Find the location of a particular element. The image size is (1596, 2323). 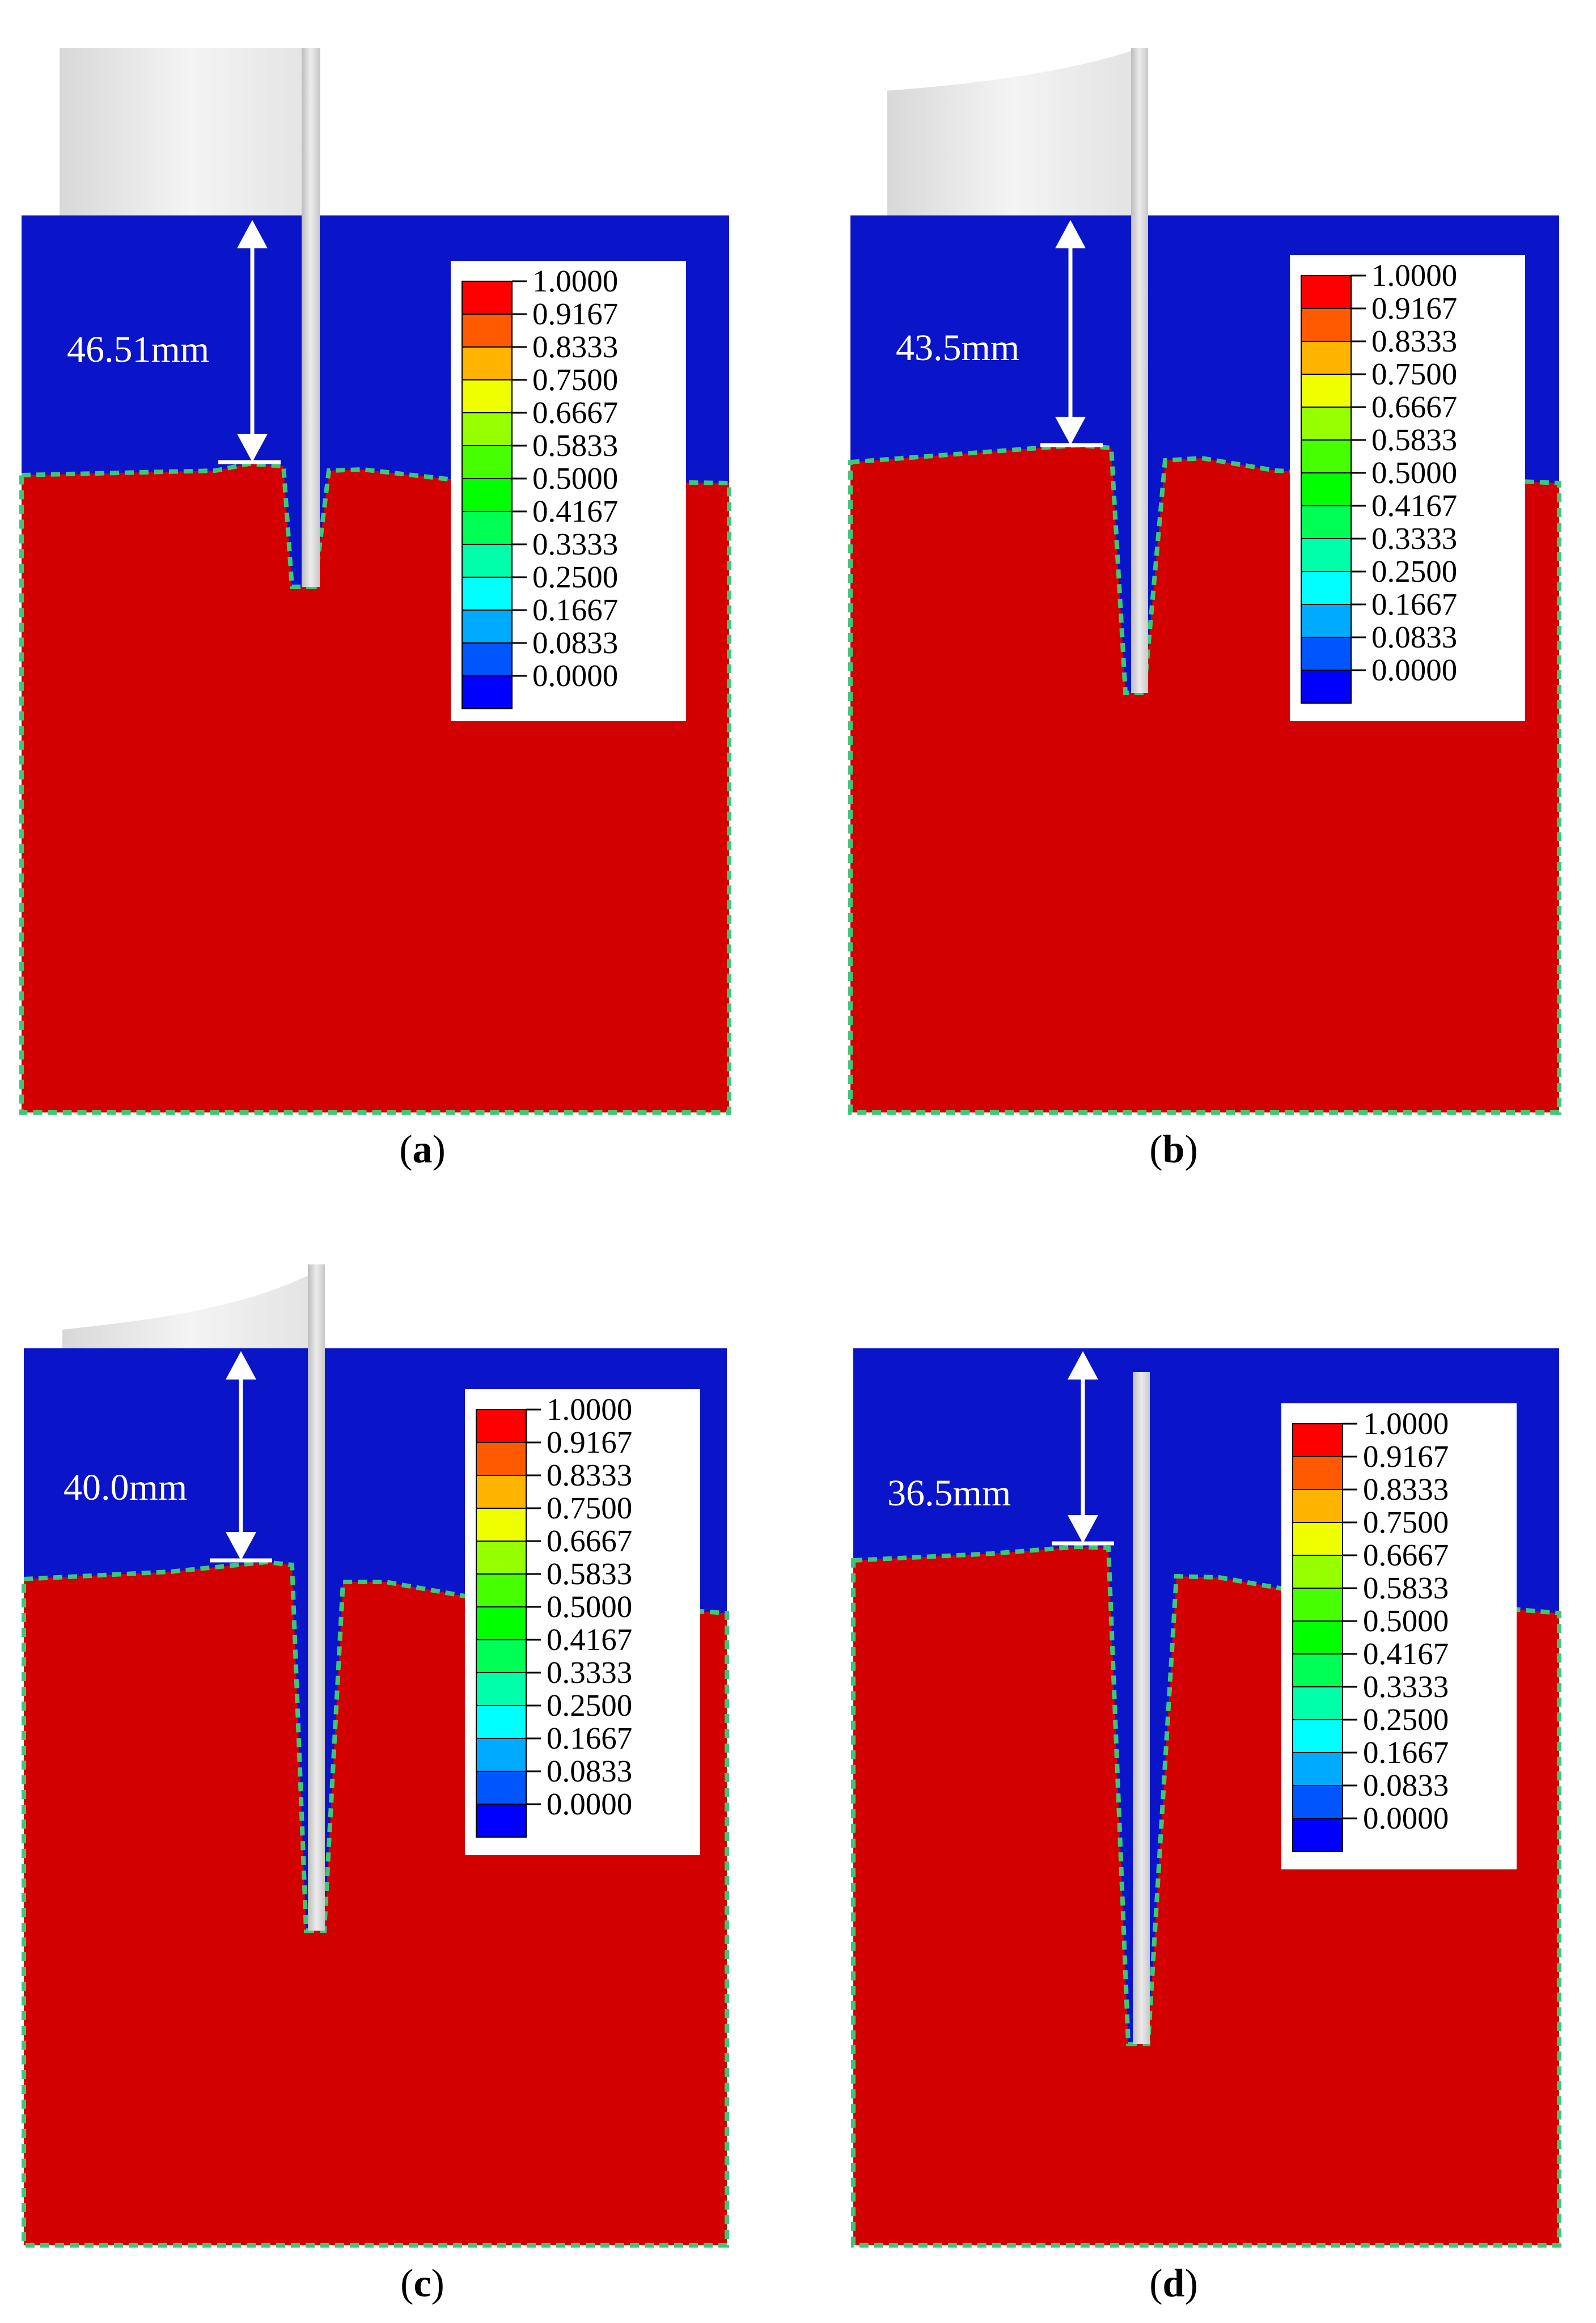

measurement-label: 46.51mm is located at coordinates (138, 349).